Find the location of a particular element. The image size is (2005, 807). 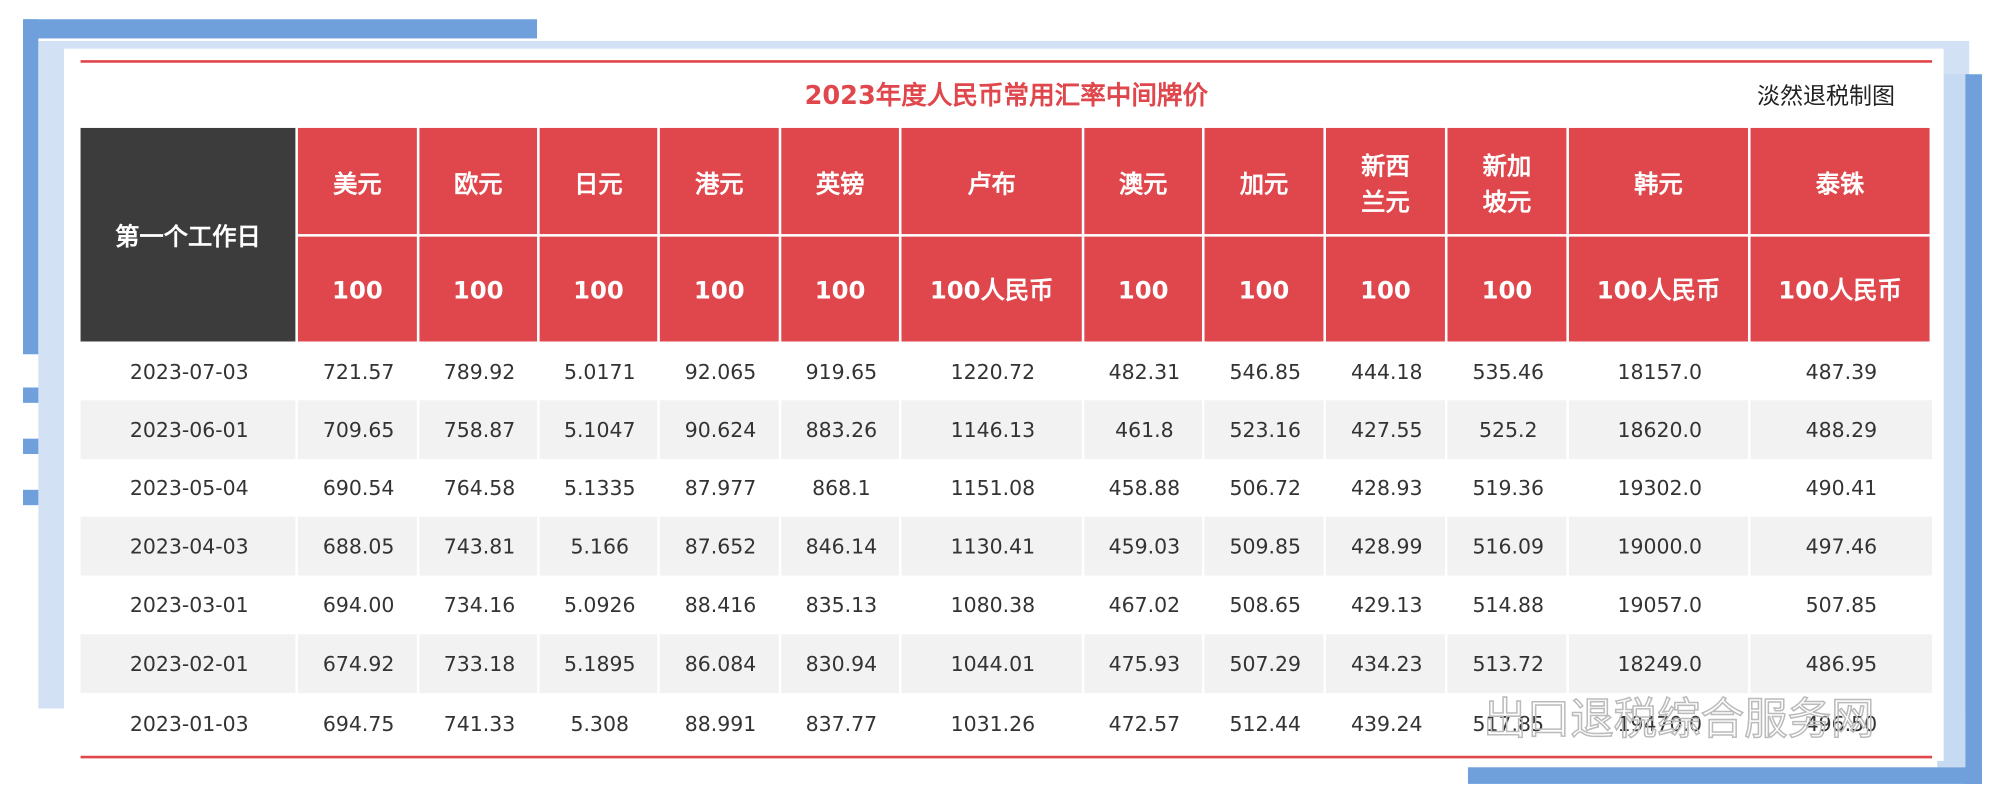

header-text: 日元 is located at coordinates (598, 183).